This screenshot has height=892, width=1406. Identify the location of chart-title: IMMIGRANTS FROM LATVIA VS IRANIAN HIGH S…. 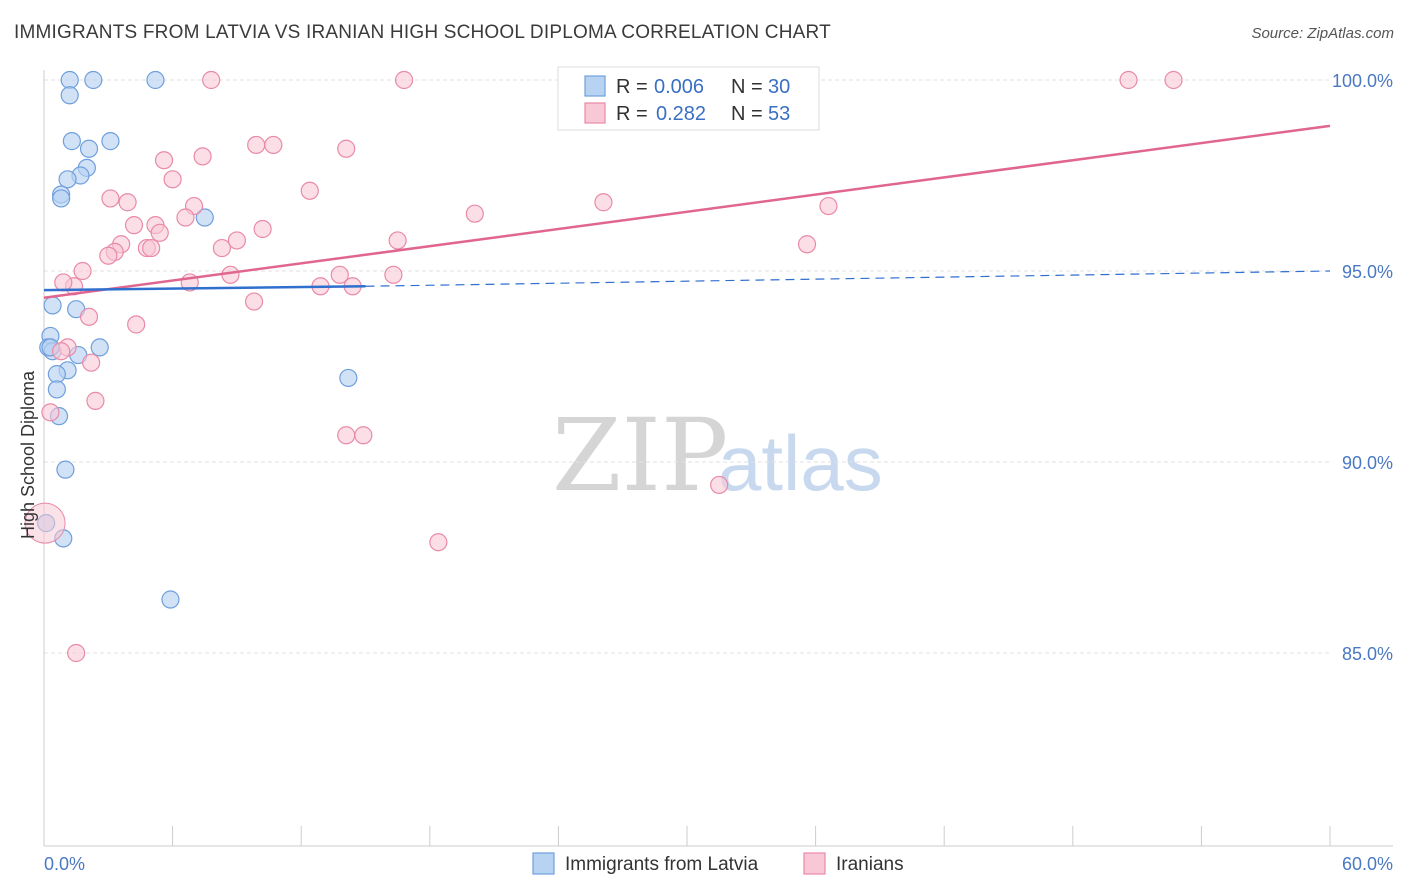
(422, 32).